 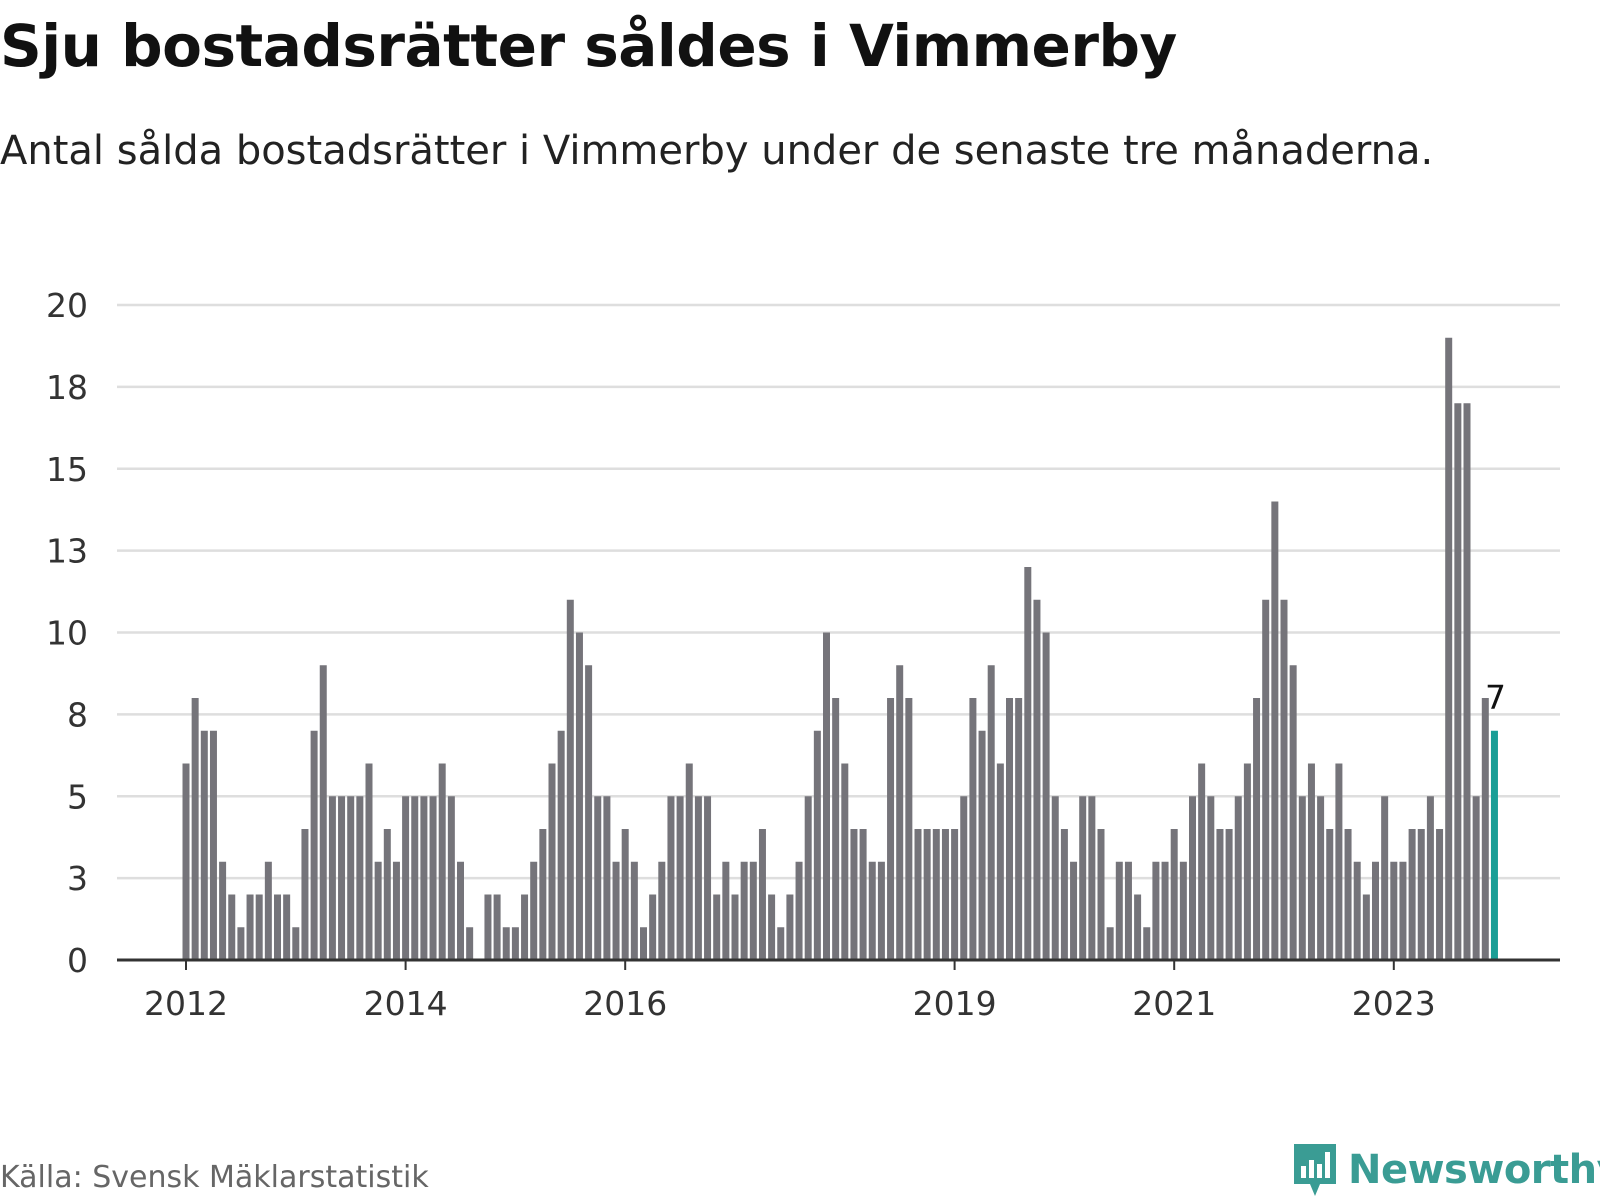 What do you see at coordinates (1174, 1003) in the screenshot?
I see `x-tick-label: 2021` at bounding box center [1174, 1003].